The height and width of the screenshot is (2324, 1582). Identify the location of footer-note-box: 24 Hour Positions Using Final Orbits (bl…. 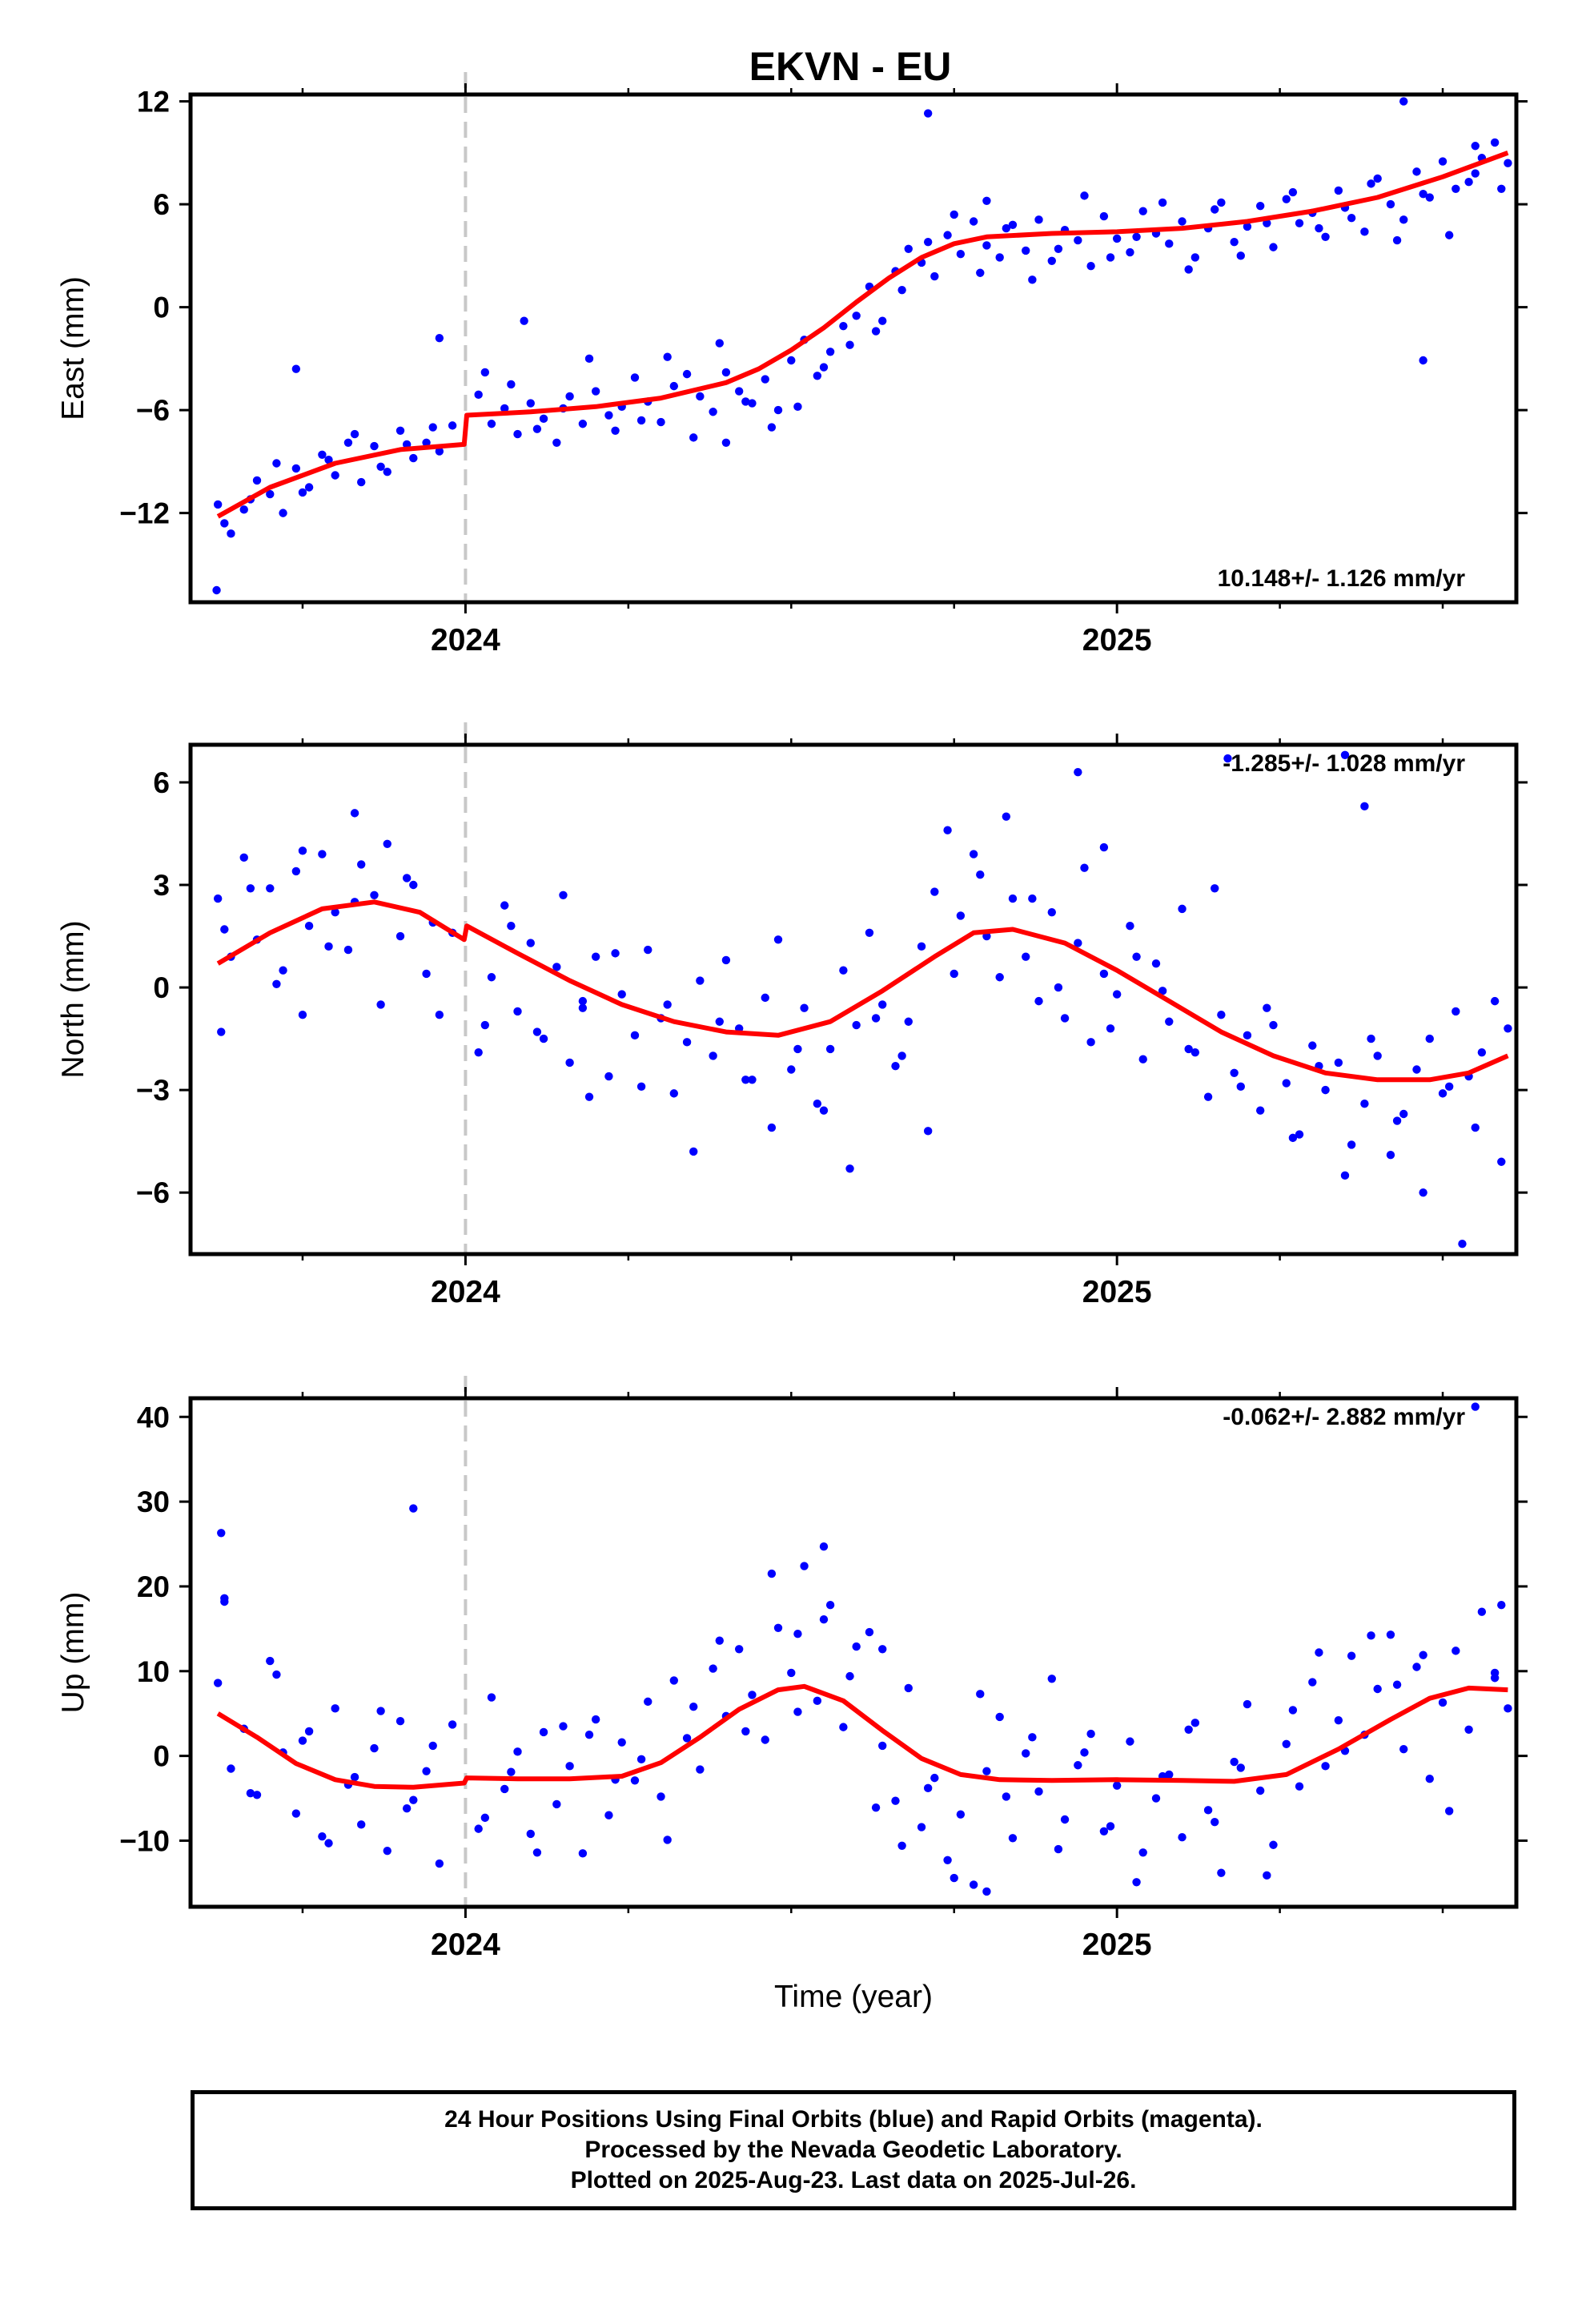
(853, 2150).